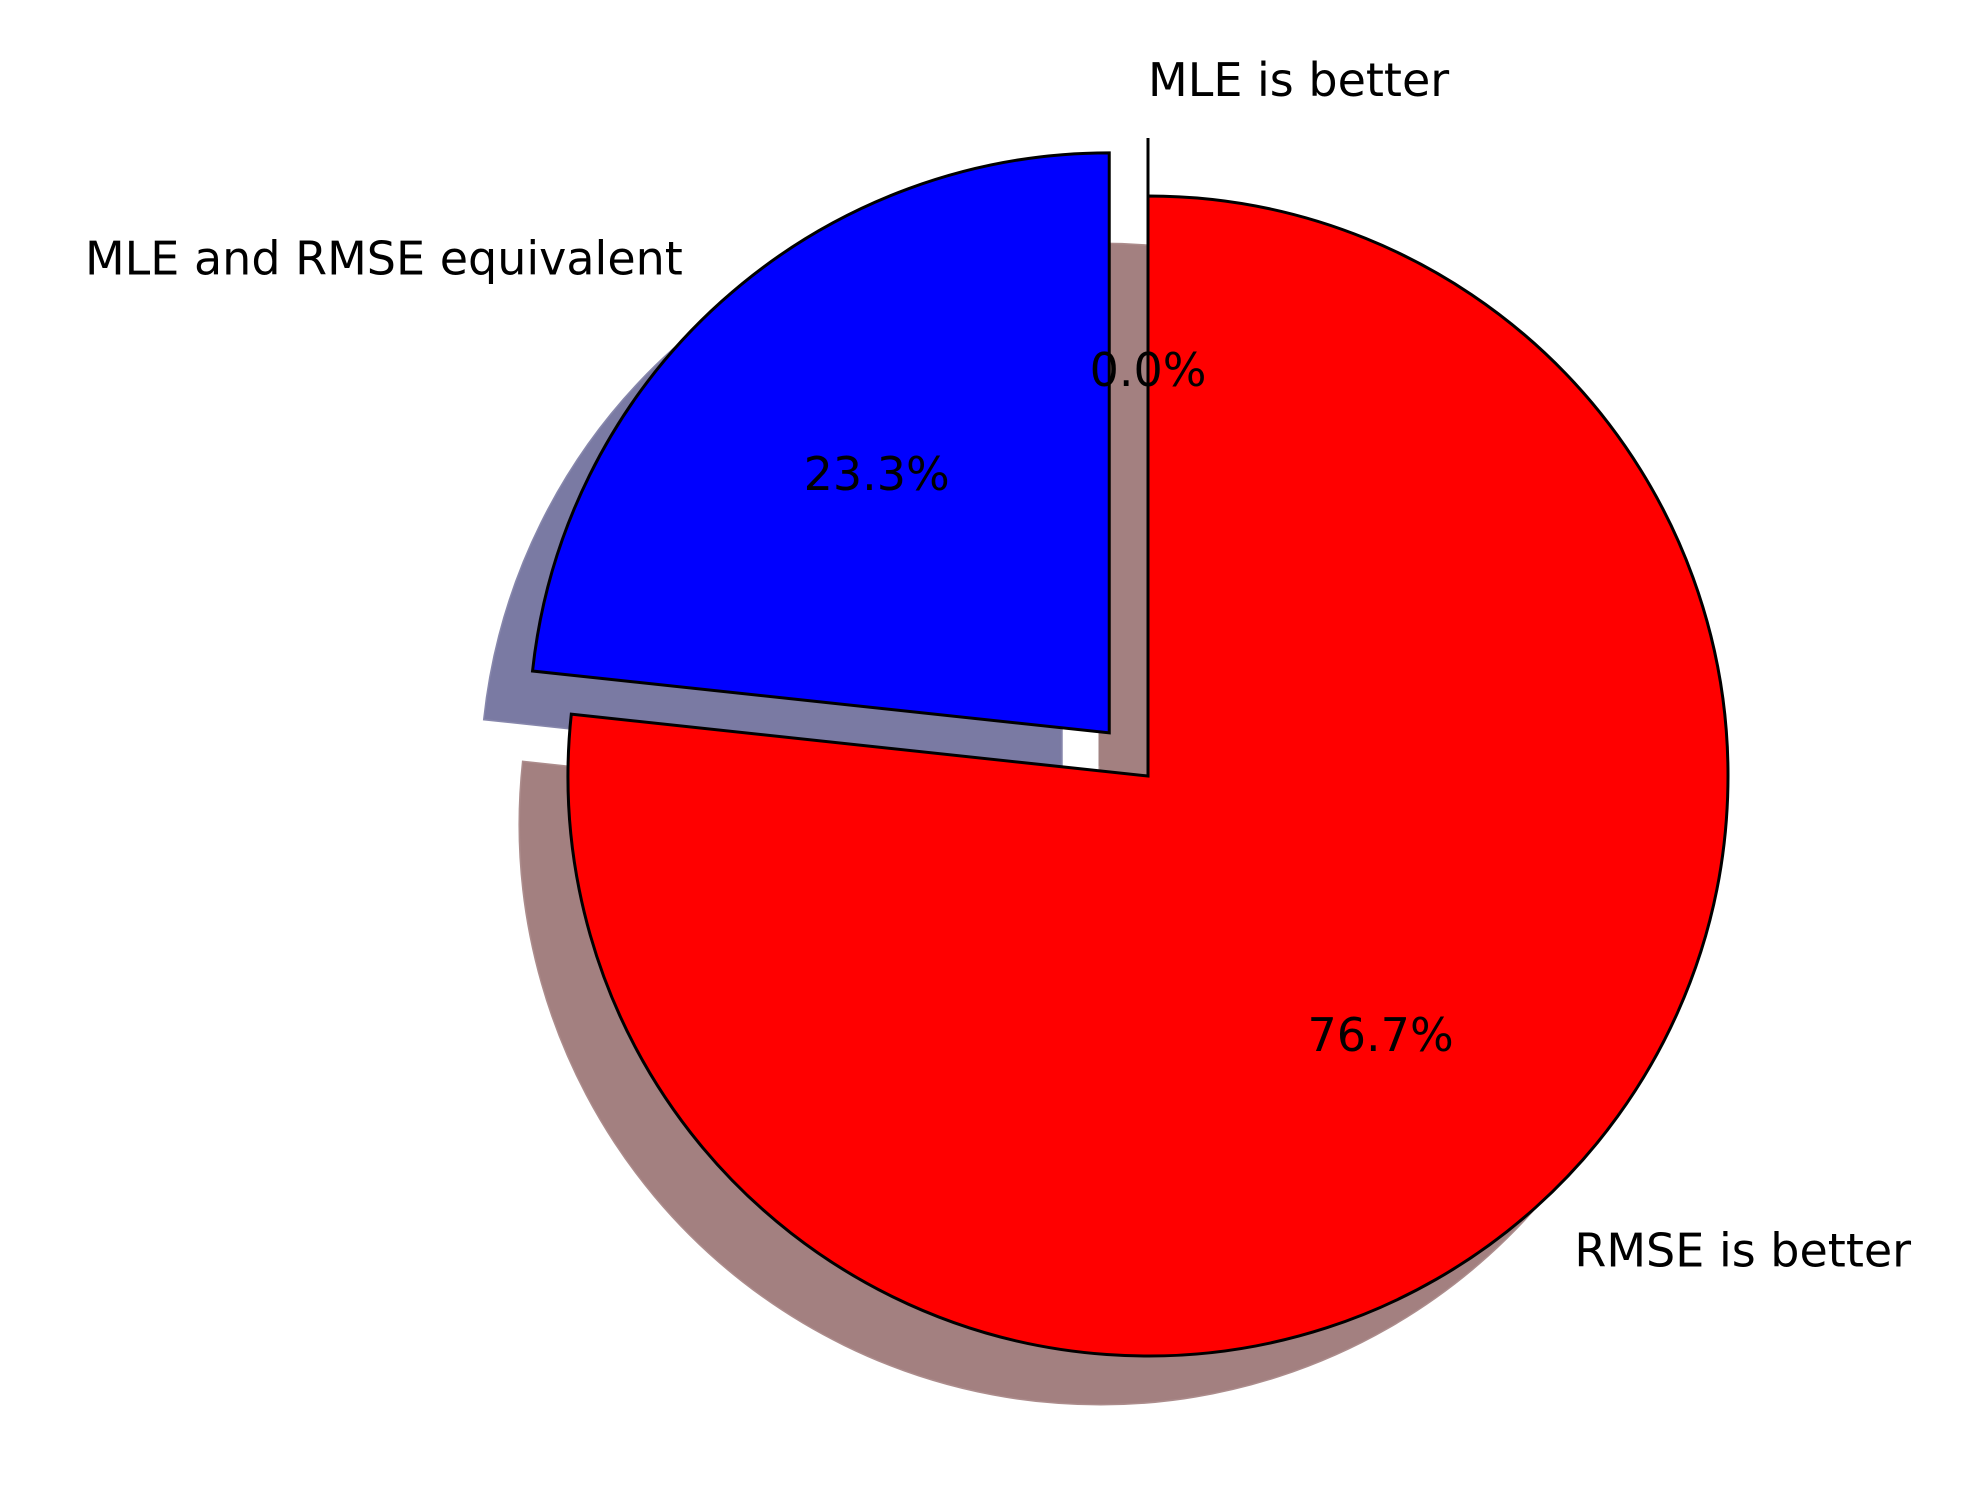 The width and height of the screenshot is (1962, 1505). Describe the element at coordinates (877, 474) in the screenshot. I see `pct-label-mle-and-rmse-equivalent: 23.3%` at that location.